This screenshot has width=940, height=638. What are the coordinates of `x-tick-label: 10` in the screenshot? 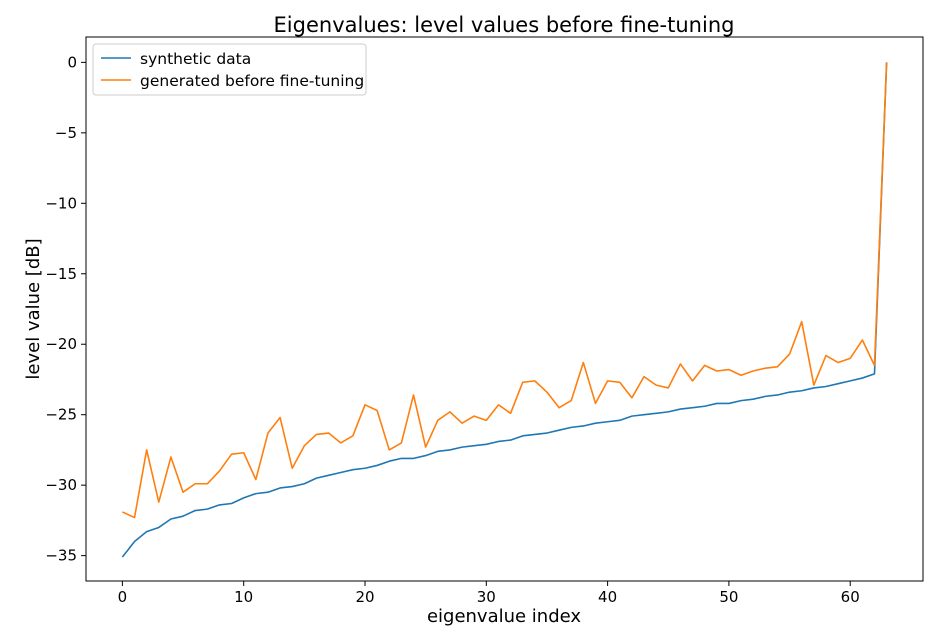 It's located at (243, 597).